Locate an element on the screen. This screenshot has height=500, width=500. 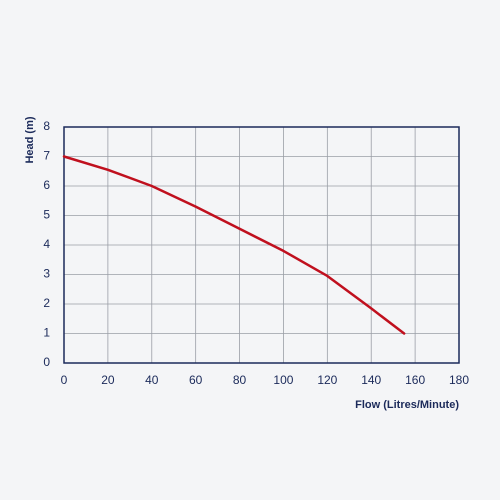
x-tick-label: 0 is located at coordinates (64, 380).